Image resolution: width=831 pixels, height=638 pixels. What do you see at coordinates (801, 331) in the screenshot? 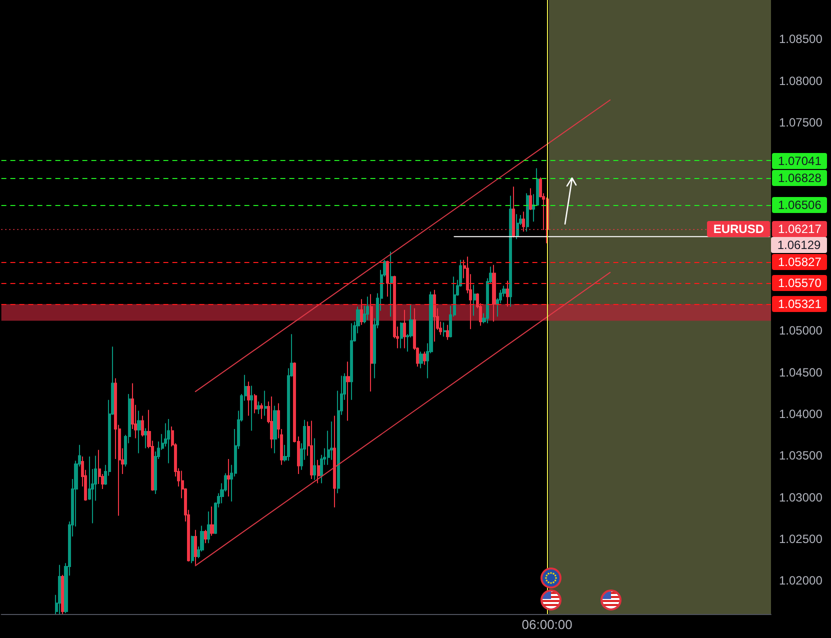
I see `y-tick-label: 1.05000` at bounding box center [801, 331].